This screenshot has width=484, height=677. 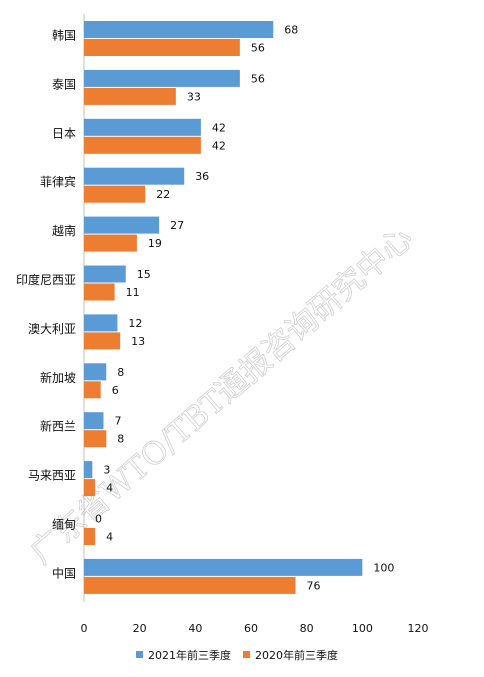 What do you see at coordinates (140, 628) in the screenshot?
I see `x-tick-label-1: 20` at bounding box center [140, 628].